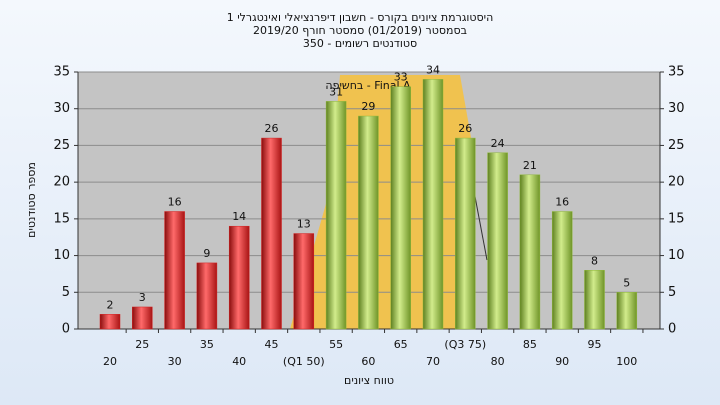 The height and width of the screenshot is (405, 720). What do you see at coordinates (207, 344) in the screenshot?
I see `x-tick-label: 35` at bounding box center [207, 344].